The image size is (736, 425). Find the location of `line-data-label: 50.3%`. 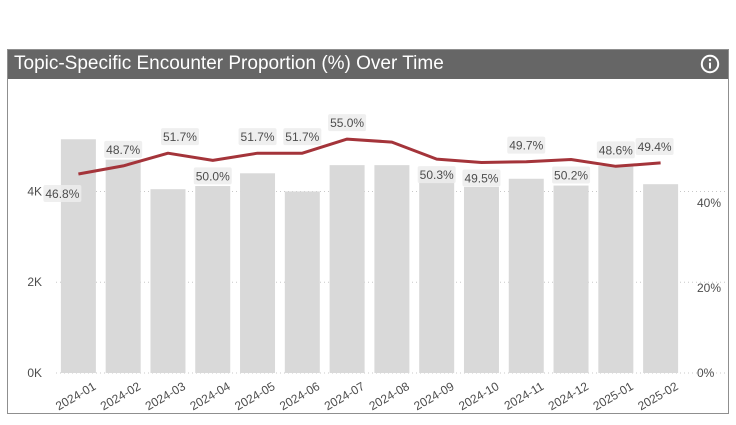

line-data-label: 50.3% is located at coordinates (437, 175).